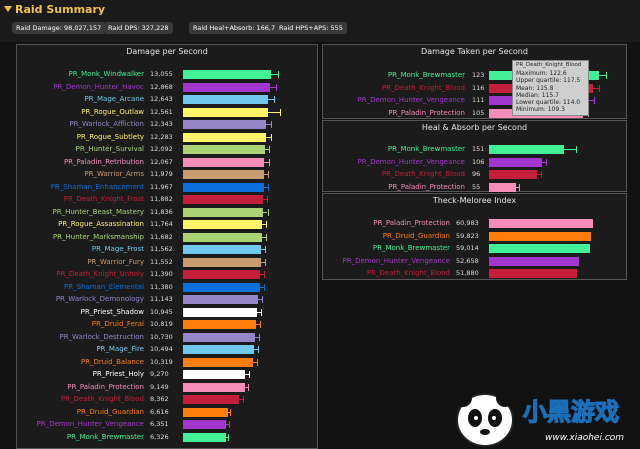  What do you see at coordinates (474, 149) in the screenshot?
I see `hps-row: PR_Monk_Brewmaster 151` at bounding box center [474, 149].